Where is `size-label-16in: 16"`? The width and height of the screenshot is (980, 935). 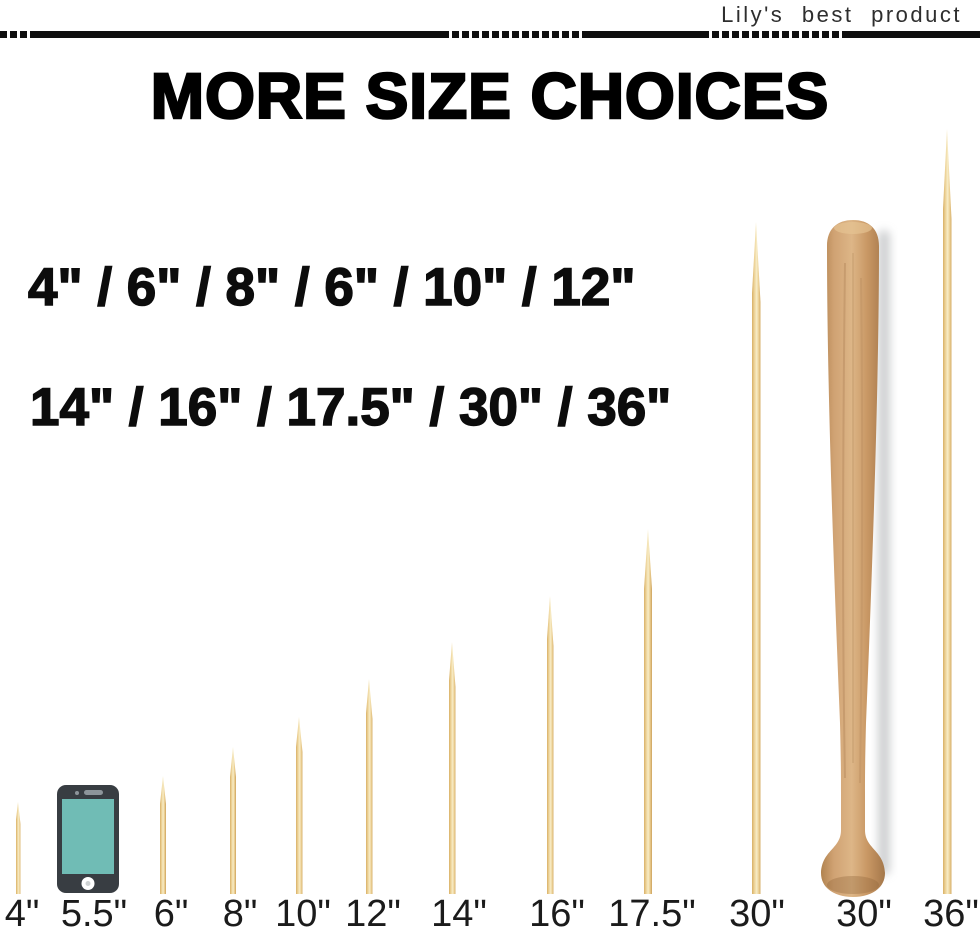
size-label-16in: 16" is located at coordinates (557, 914).